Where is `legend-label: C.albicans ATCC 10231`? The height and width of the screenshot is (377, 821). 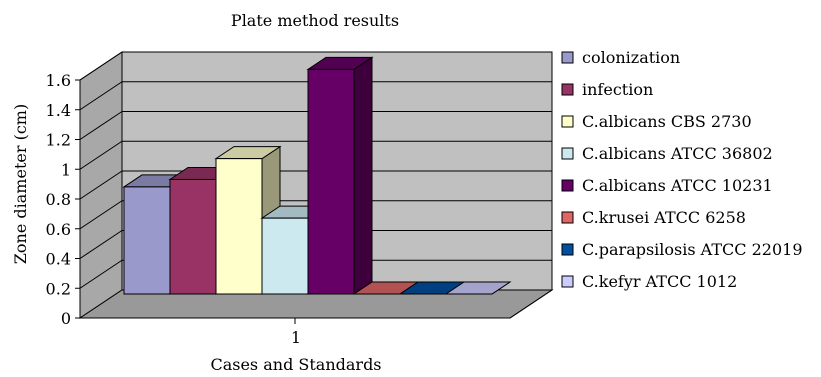 legend-label: C.albicans ATCC 10231 is located at coordinates (677, 185).